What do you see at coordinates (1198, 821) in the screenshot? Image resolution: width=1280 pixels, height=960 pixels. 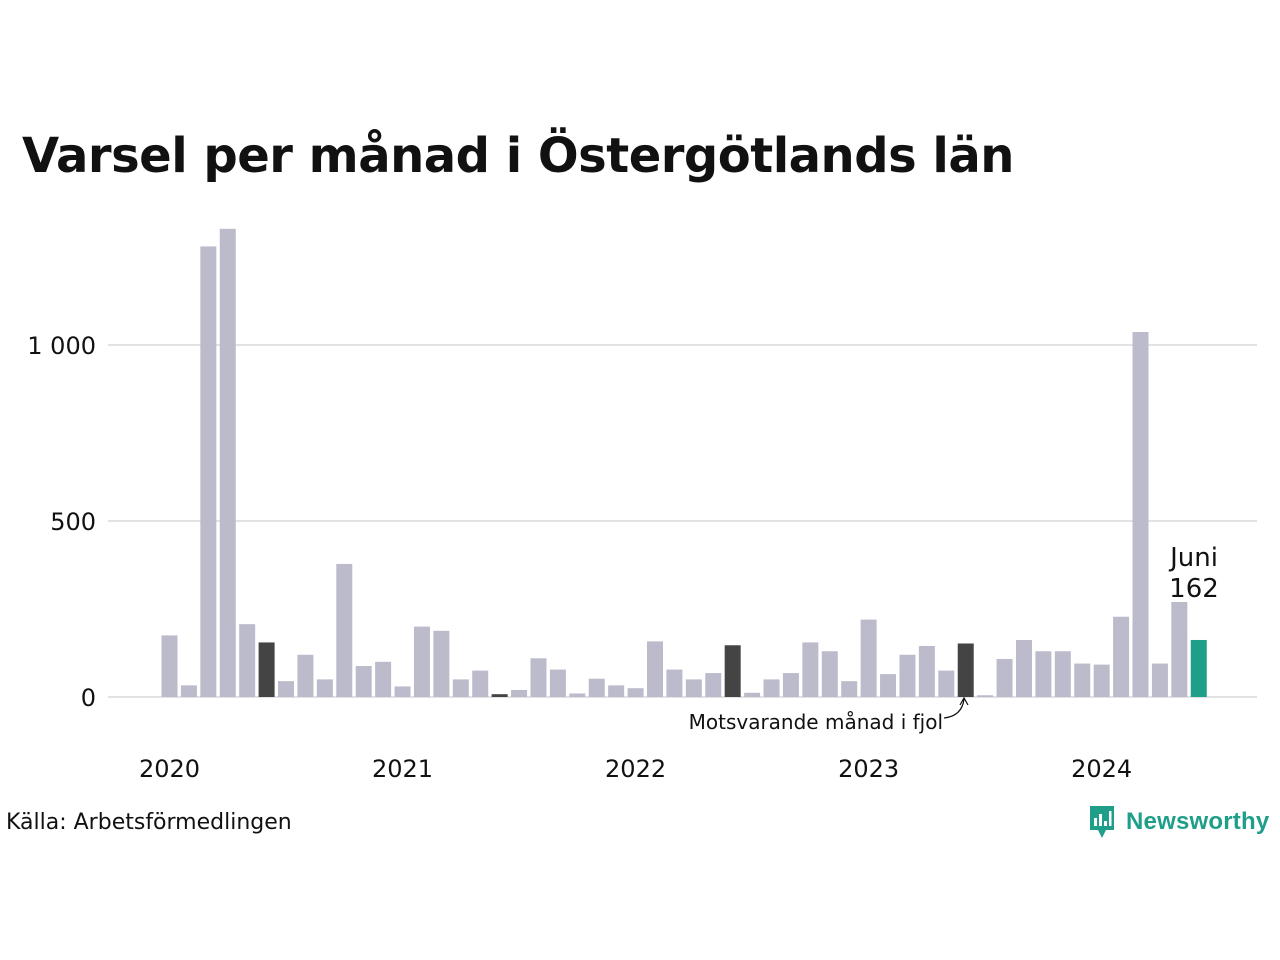 I see `brand-name: Newsworthy` at bounding box center [1198, 821].